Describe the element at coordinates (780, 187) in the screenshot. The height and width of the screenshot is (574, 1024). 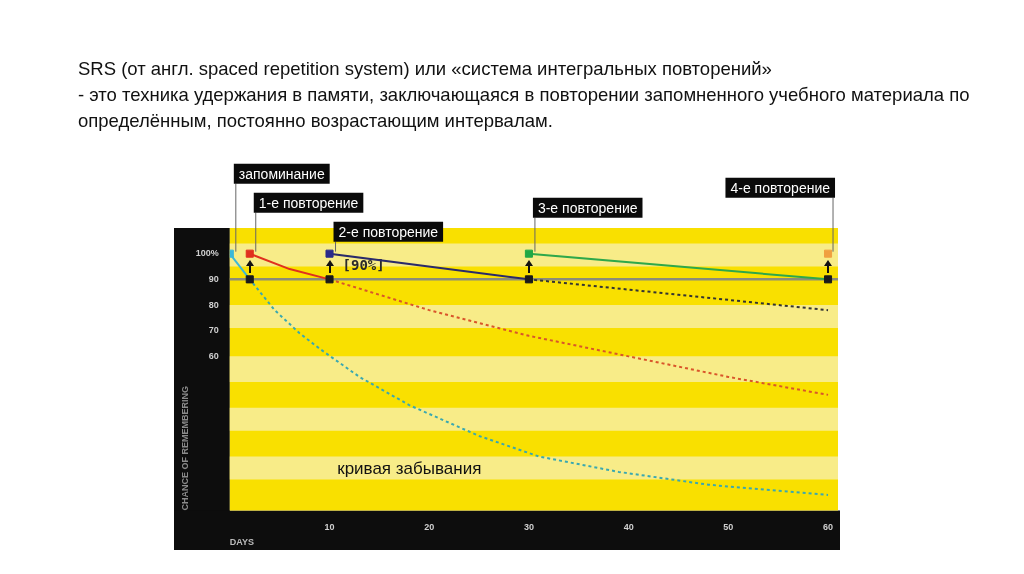
I see `annotation: 4-е повторение` at that location.